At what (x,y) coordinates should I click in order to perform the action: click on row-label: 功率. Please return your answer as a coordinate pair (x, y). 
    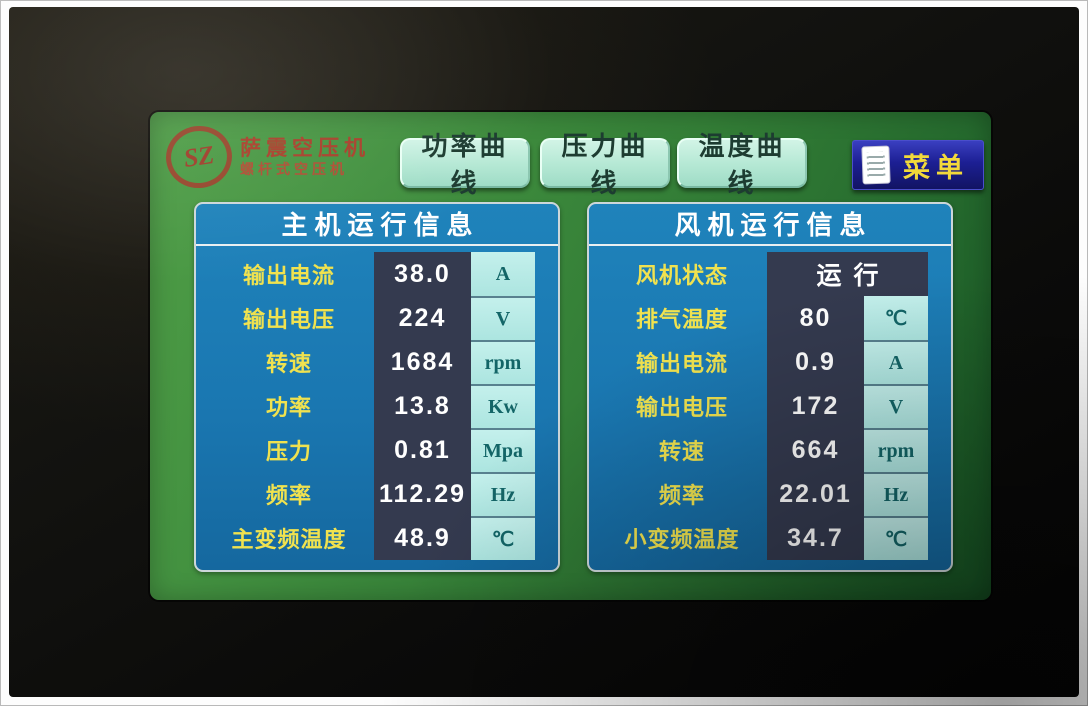
    Looking at the image, I should click on (288, 407).